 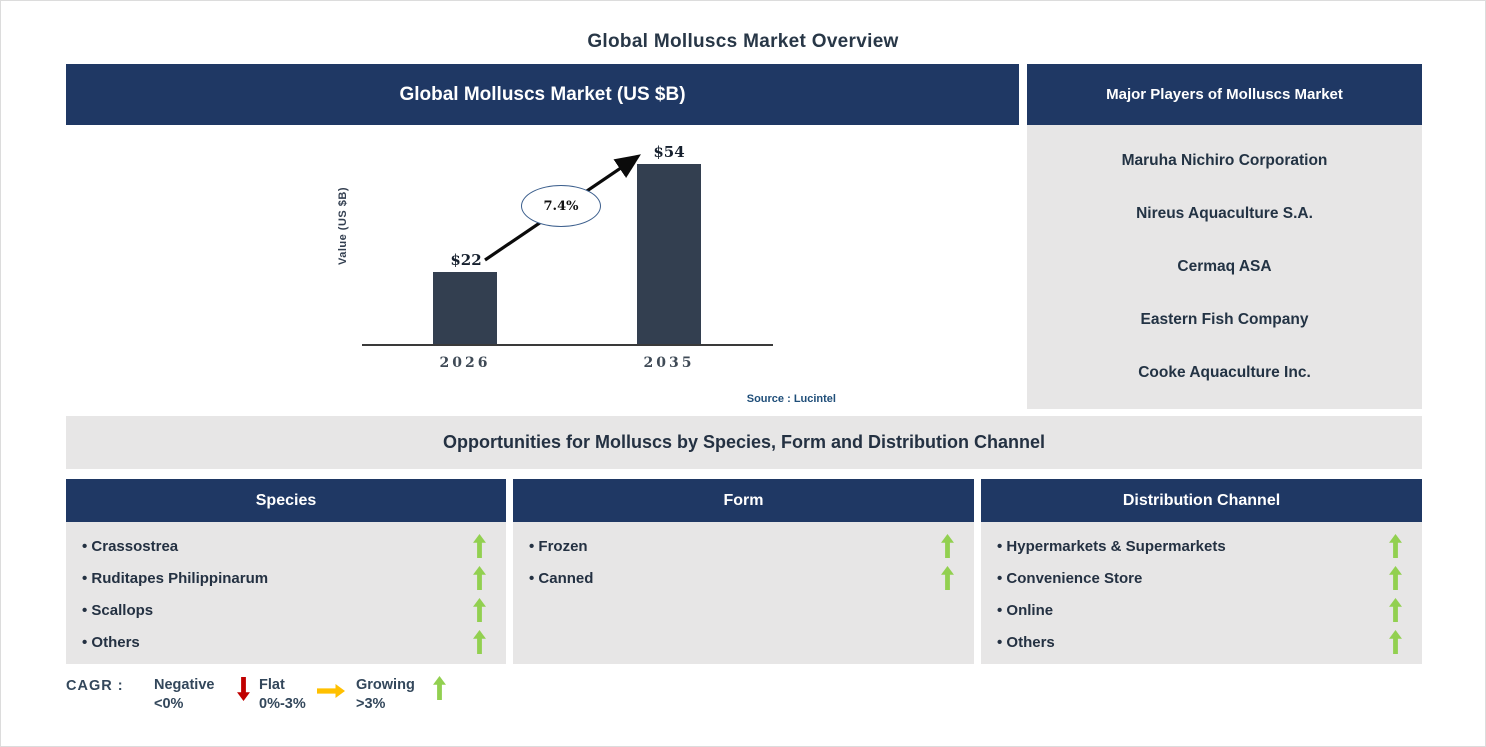 What do you see at coordinates (466, 259) in the screenshot?
I see `bar-value-2026: $22` at bounding box center [466, 259].